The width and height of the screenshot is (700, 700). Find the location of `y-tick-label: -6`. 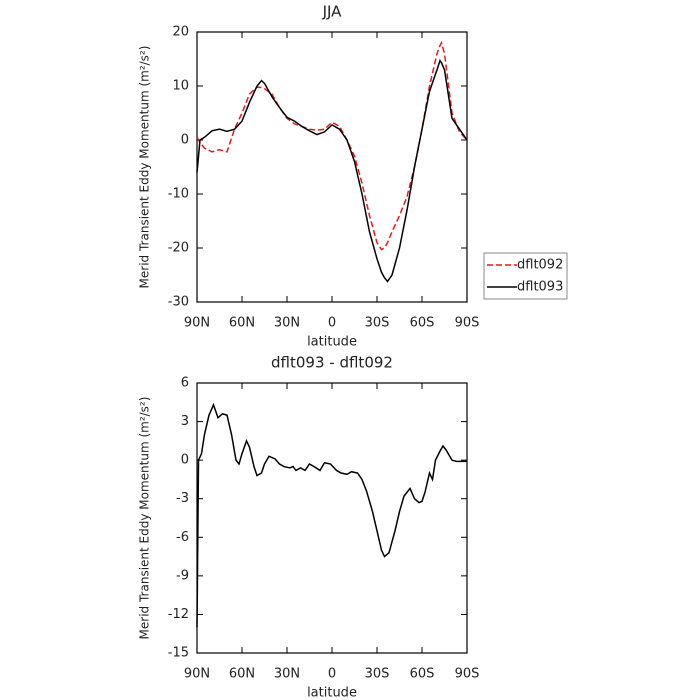

y-tick-label: -6 is located at coordinates (182, 537).